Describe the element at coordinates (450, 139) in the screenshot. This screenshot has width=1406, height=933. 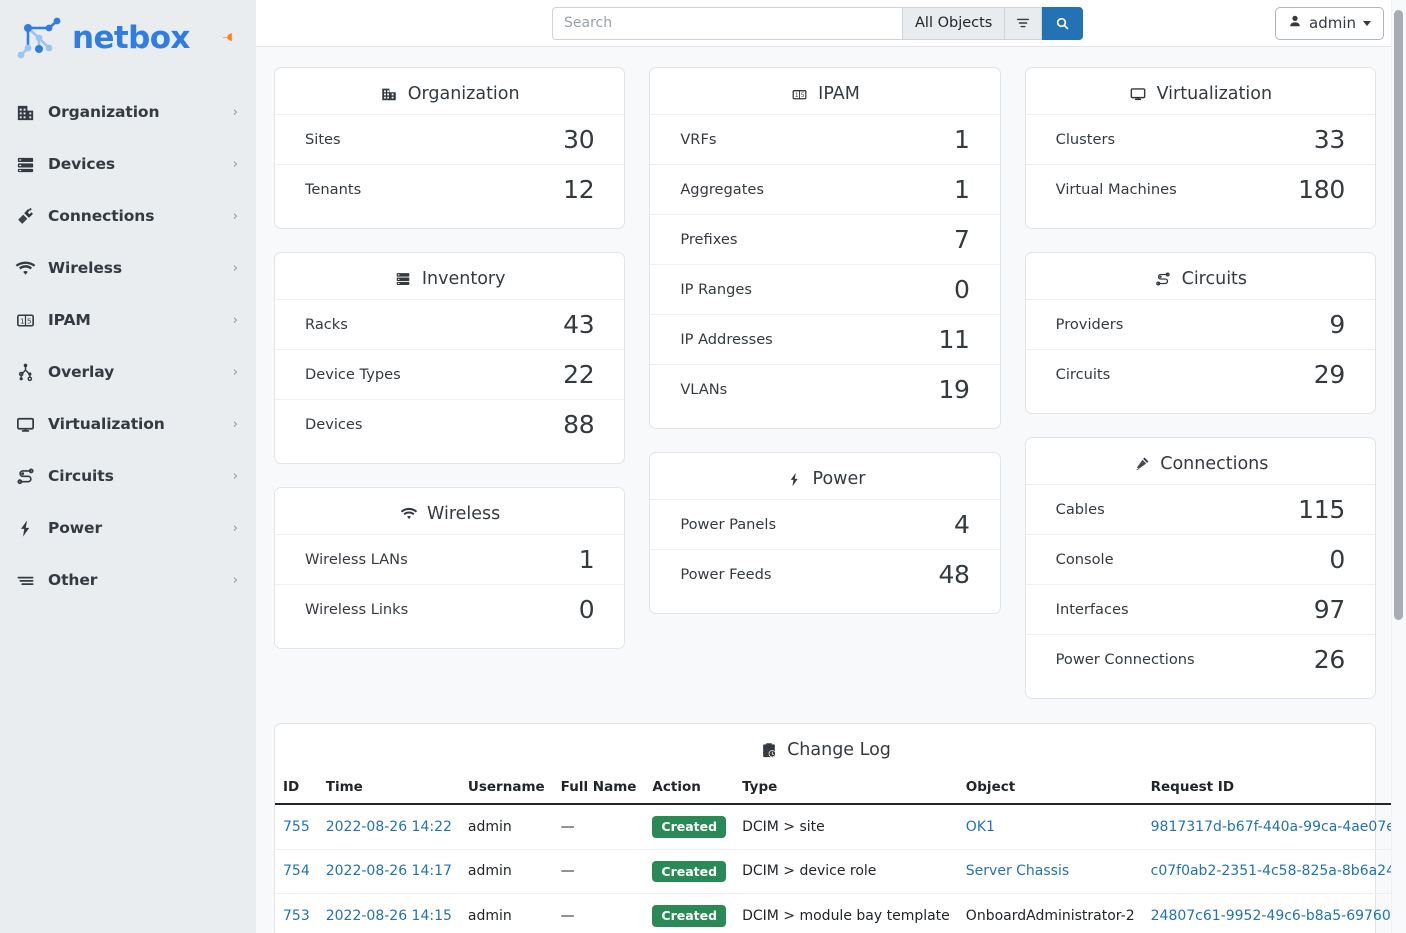
I see `stat-row-sites: Sites 30` at that location.